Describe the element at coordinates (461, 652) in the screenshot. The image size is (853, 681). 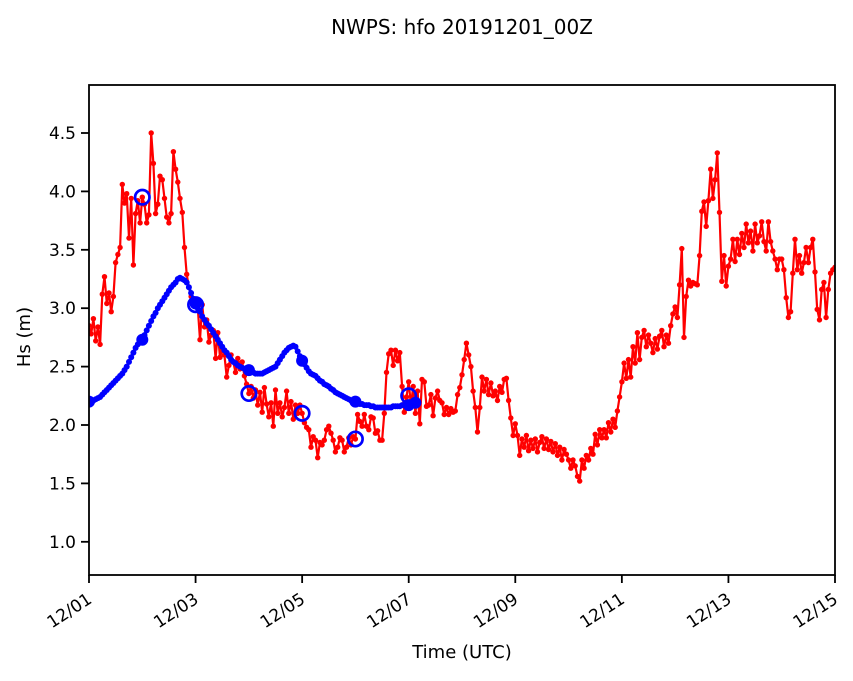
I see `x-axis-label: Time (UTC)` at that location.